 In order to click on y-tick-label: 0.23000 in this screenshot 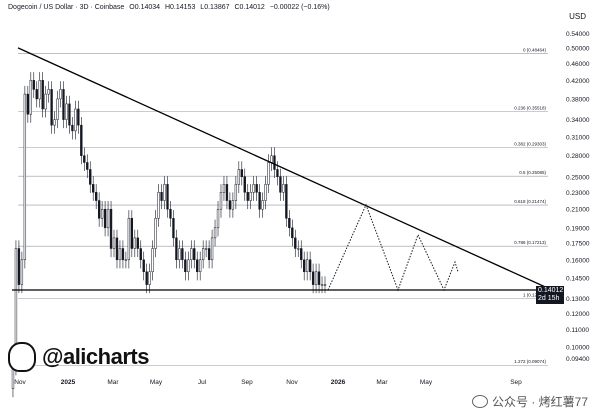, I will do `click(578, 193)`.